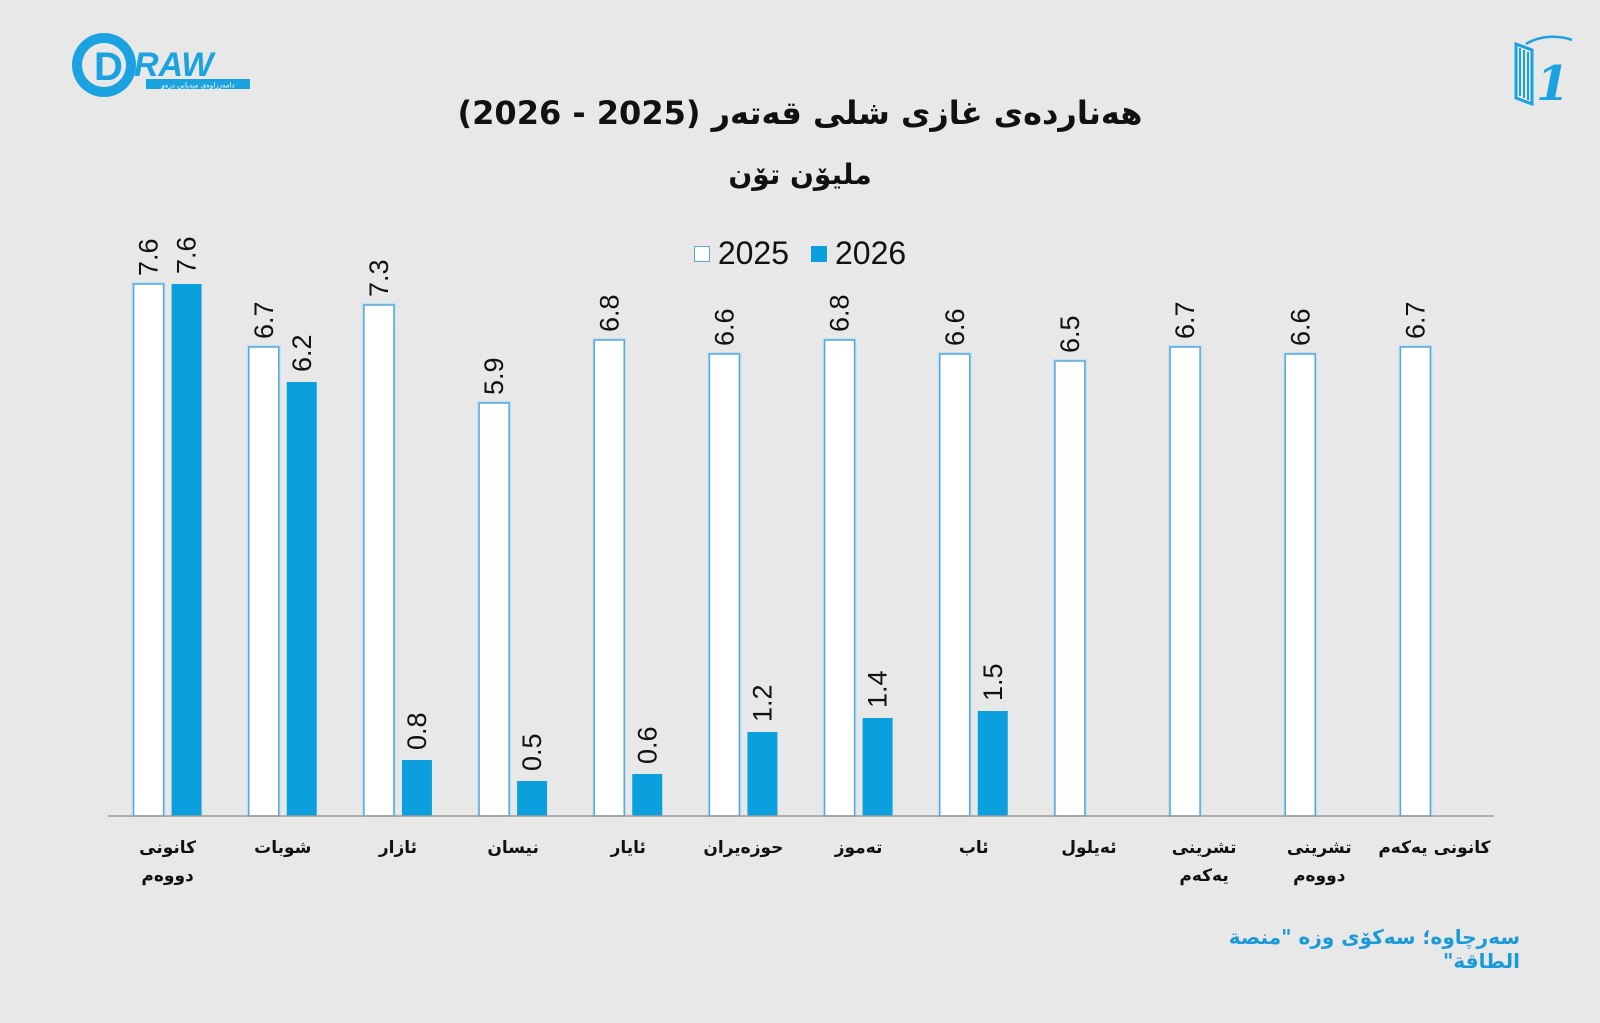 The width and height of the screenshot is (1600, 1023). What do you see at coordinates (494, 376) in the screenshot?
I see `data-label-2025: 5.9` at bounding box center [494, 376].